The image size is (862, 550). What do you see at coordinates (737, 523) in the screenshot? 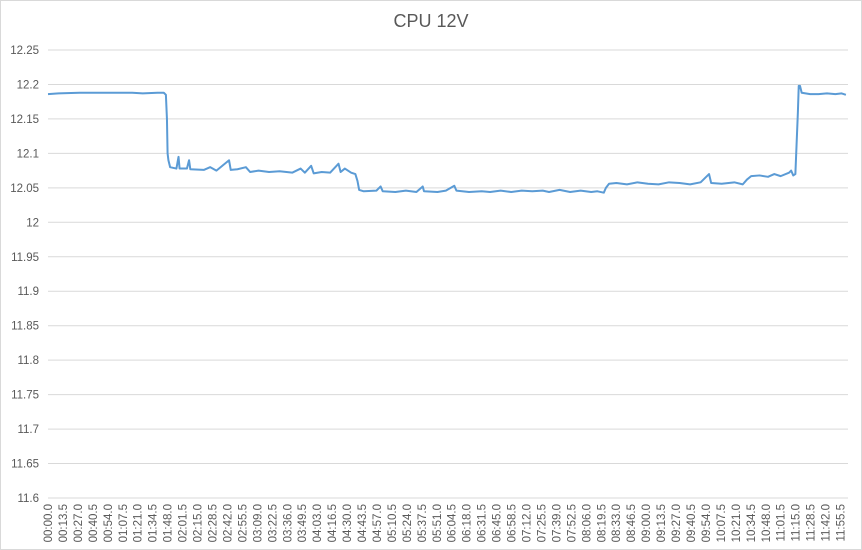
I see `x-tick-label: 10:21.0` at bounding box center [737, 523].